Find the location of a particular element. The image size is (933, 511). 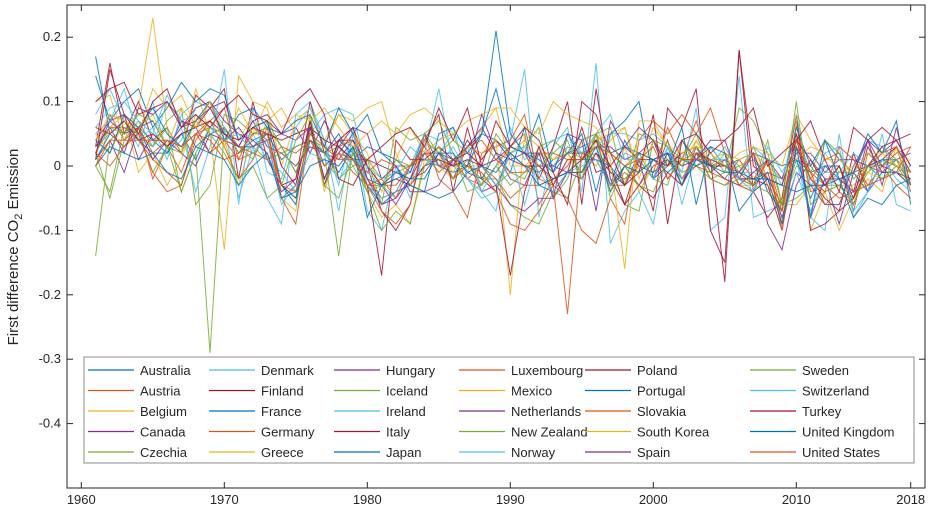

x-tick-label: 2018 is located at coordinates (910, 499).